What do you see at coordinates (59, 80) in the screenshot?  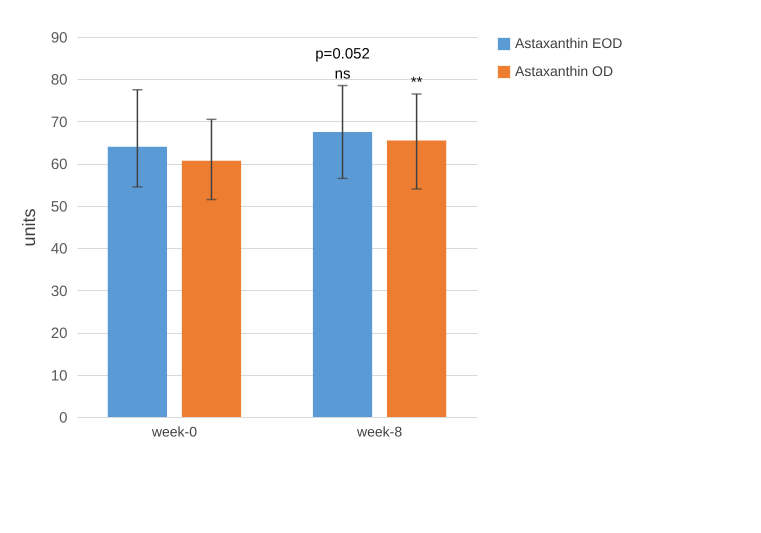 I see `y-tick-label: 80` at bounding box center [59, 80].